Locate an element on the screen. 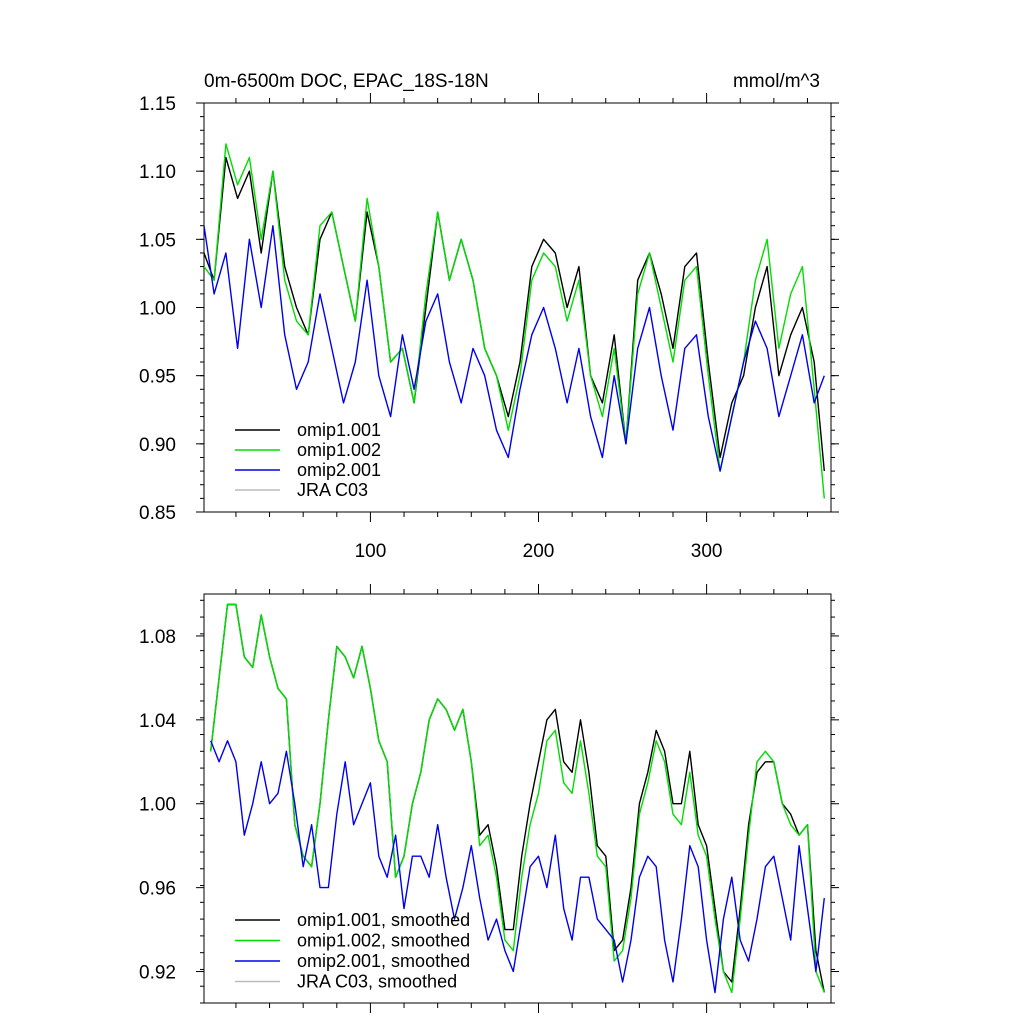  y-tick-label: 1.10 is located at coordinates (157, 172).